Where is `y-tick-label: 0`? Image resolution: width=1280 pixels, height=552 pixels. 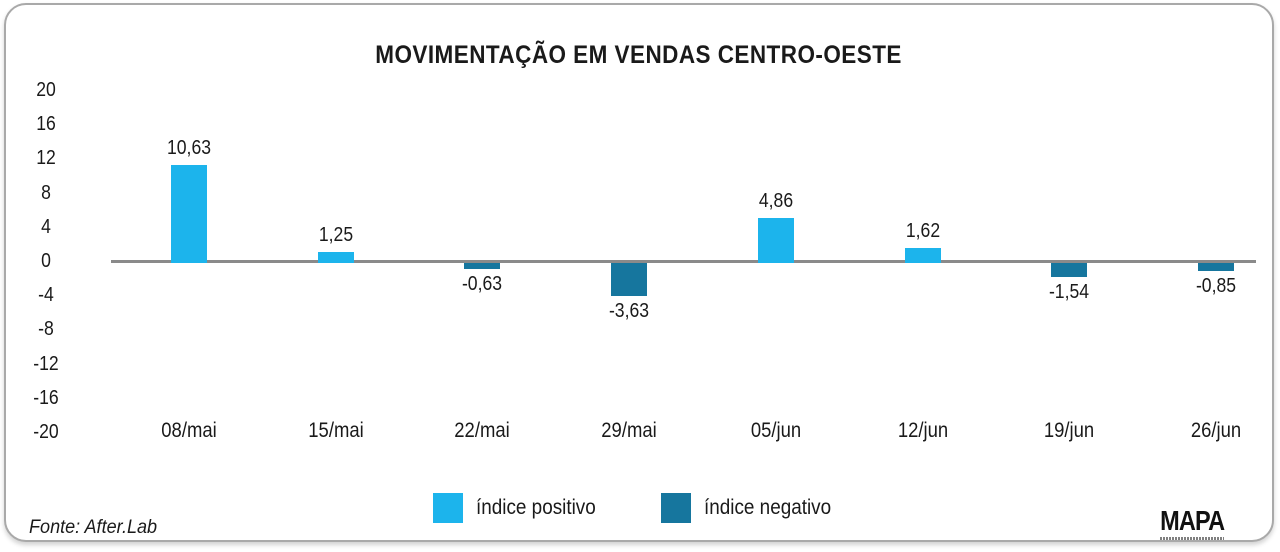
y-tick-label: 0 is located at coordinates (46, 261).